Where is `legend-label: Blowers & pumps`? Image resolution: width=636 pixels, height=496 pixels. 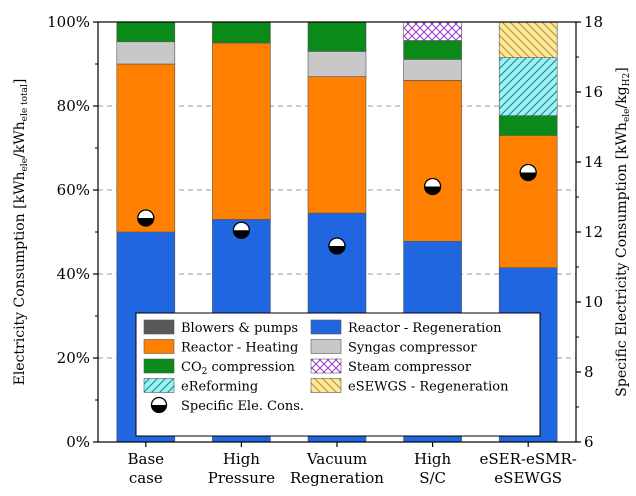
legend-label: Blowers & pumps is located at coordinates (239, 328).